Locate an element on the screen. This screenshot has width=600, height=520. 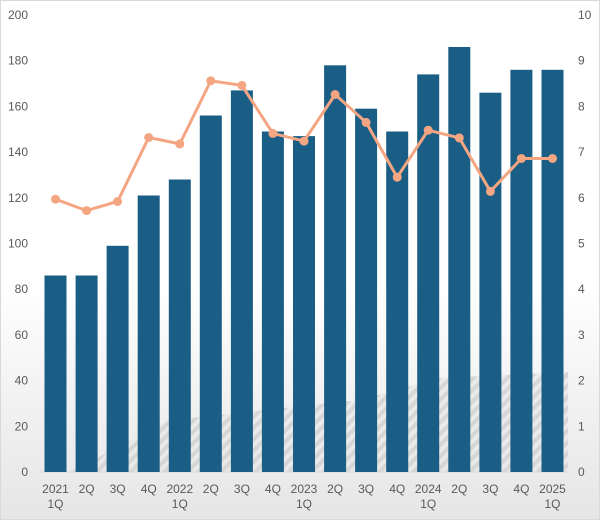
y-axis-right: 0 1 2 3 4 5 6 7 8 9 10 is located at coordinates (585, 243).